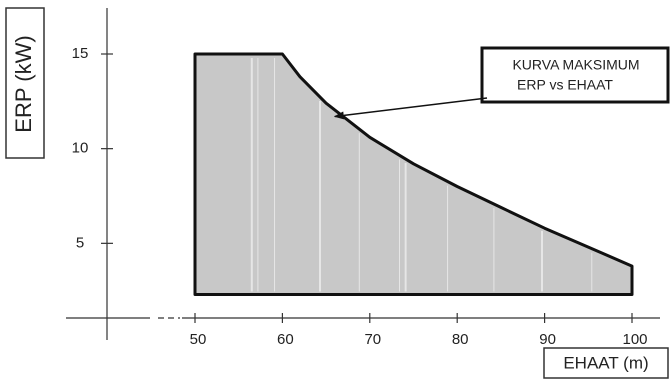 This screenshot has height=388, width=671. What do you see at coordinates (410, 108) in the screenshot?
I see `annotation-arrow` at bounding box center [410, 108].